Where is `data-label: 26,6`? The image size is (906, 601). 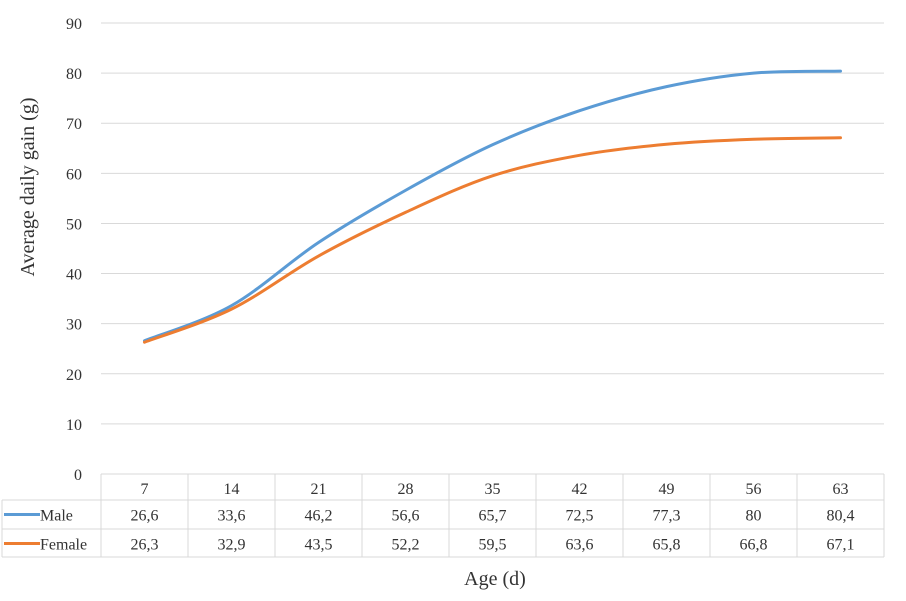 data-label: 26,6 is located at coordinates (145, 516).